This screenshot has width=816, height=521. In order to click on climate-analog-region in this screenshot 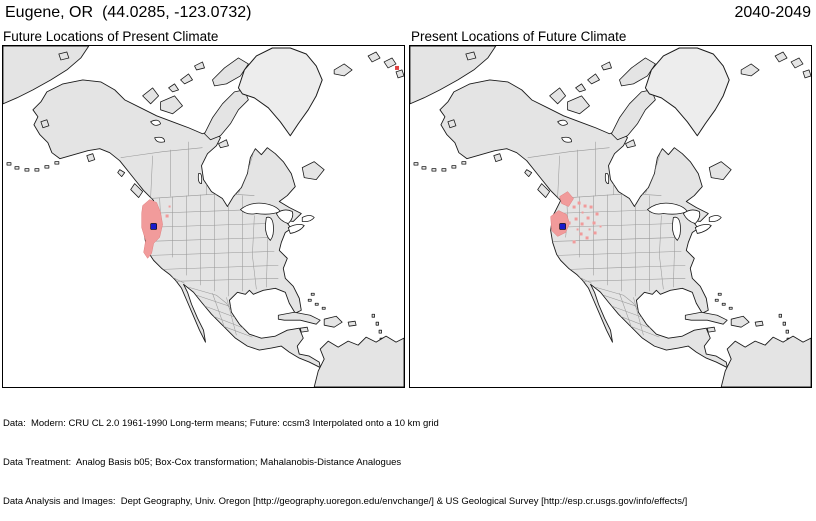, I will do `click(576, 217)`.